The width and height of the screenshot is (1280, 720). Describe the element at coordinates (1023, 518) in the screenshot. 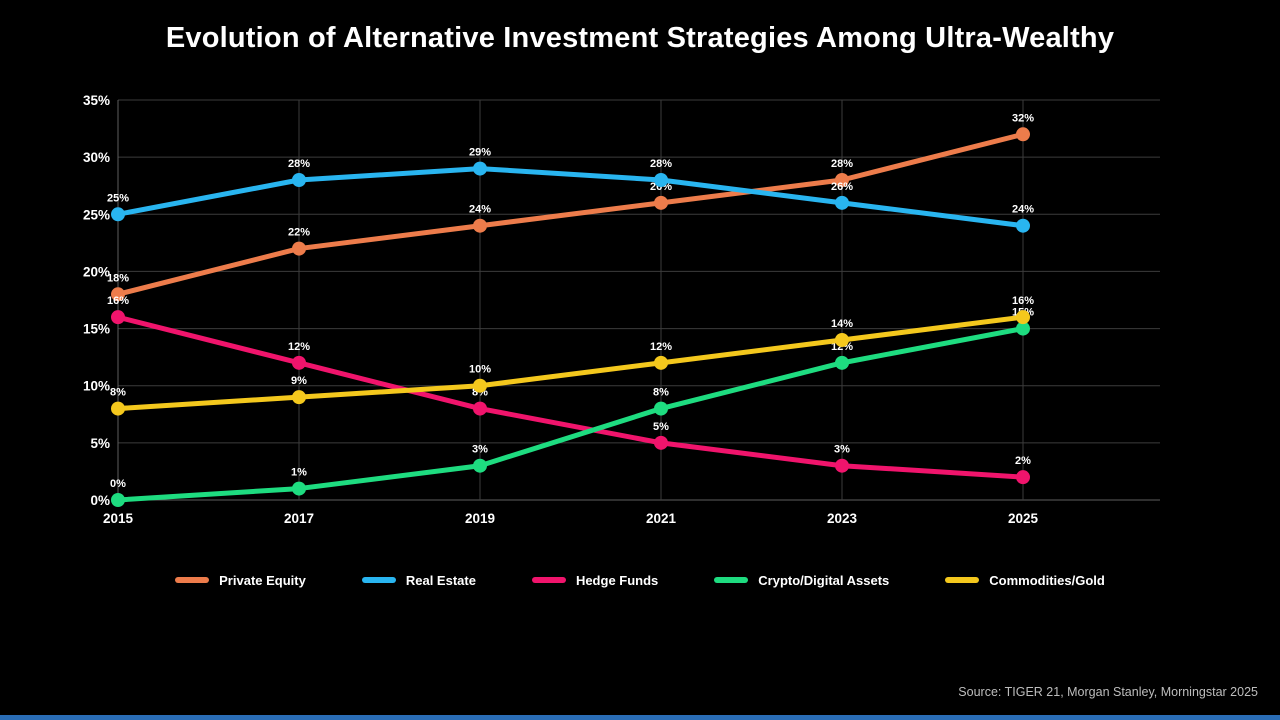

I see `x-axis-tick-label: 2025` at that location.